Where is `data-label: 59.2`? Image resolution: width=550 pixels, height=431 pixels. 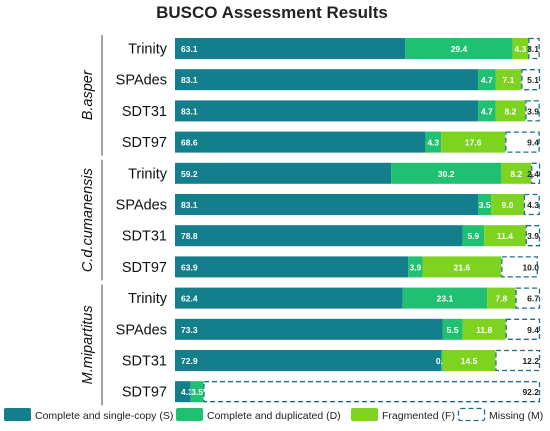 data-label: 59.2 is located at coordinates (189, 174).